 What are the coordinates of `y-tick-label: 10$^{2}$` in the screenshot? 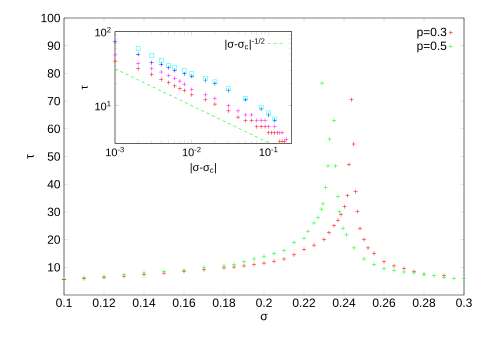 It's located at (103, 31).